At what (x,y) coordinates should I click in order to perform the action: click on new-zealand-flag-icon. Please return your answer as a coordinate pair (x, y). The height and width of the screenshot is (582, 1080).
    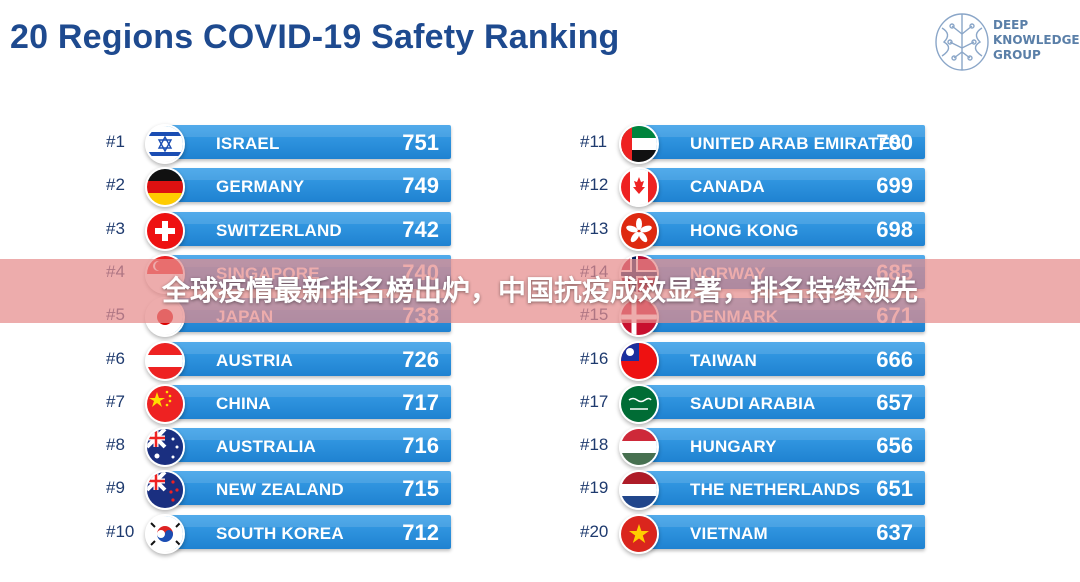
    Looking at the image, I should click on (165, 490).